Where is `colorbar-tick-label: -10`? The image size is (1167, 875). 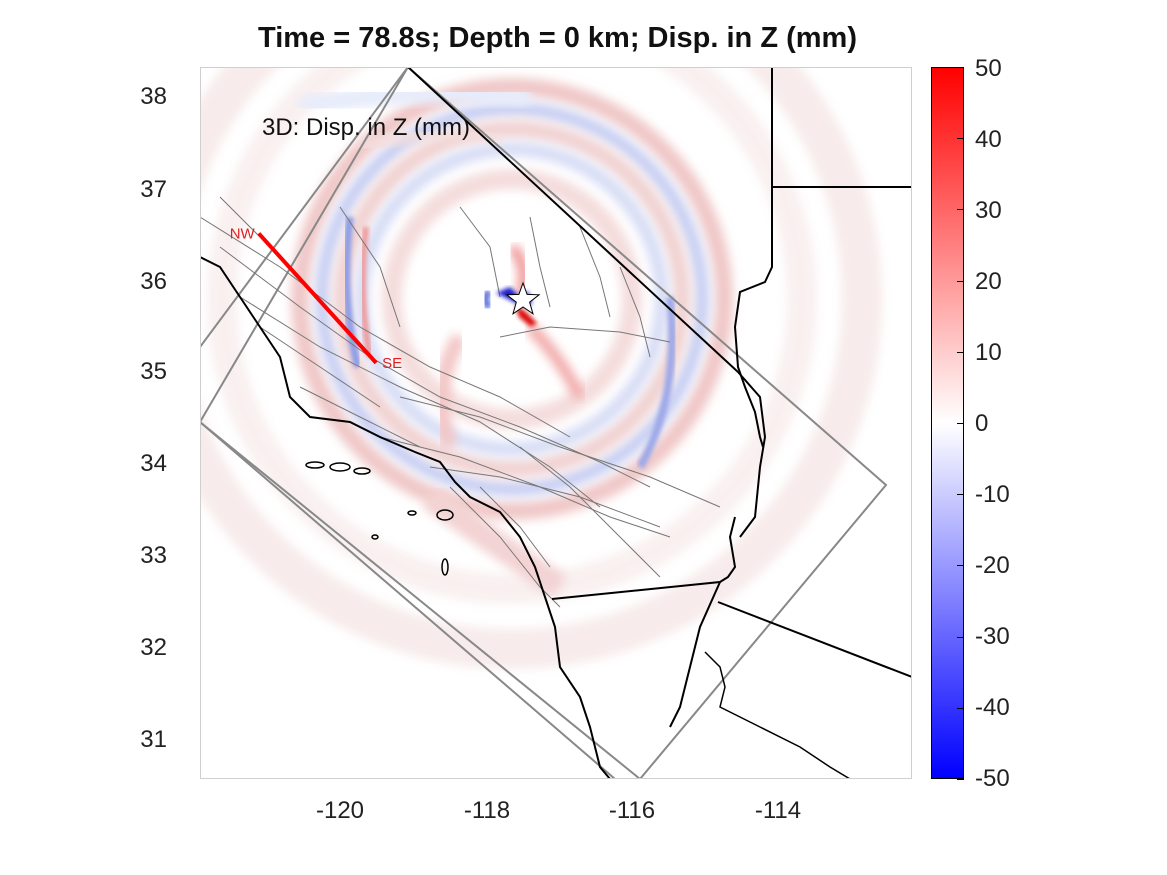 colorbar-tick-label: -10 is located at coordinates (992, 494).